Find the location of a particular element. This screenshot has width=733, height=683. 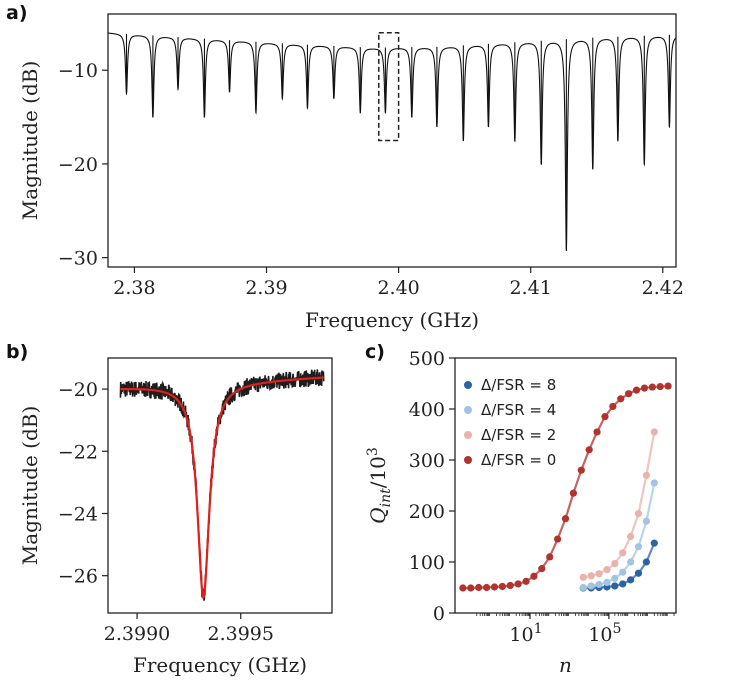

panel-a-ytick-label: −10 is located at coordinates (78, 71).